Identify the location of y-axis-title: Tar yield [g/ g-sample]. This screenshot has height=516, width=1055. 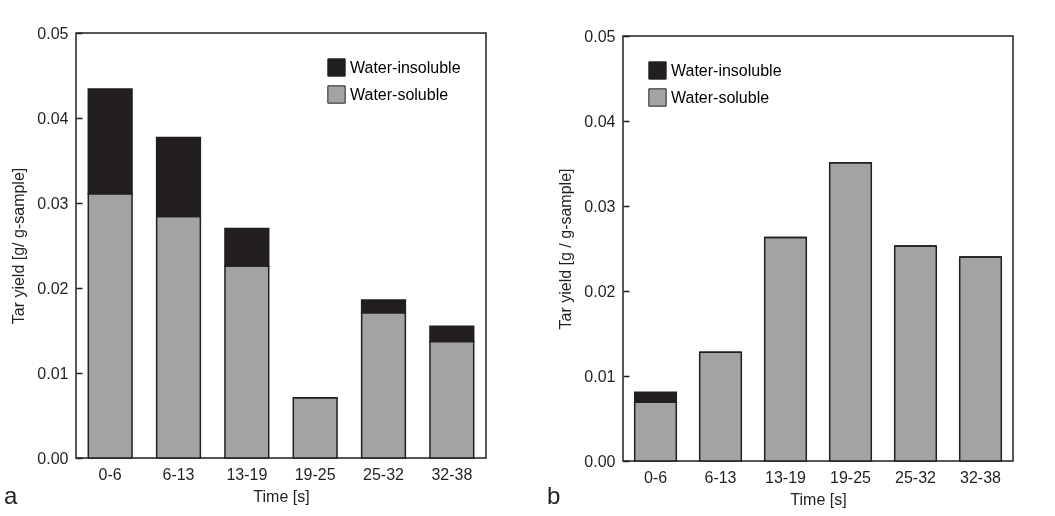
(19, 246).